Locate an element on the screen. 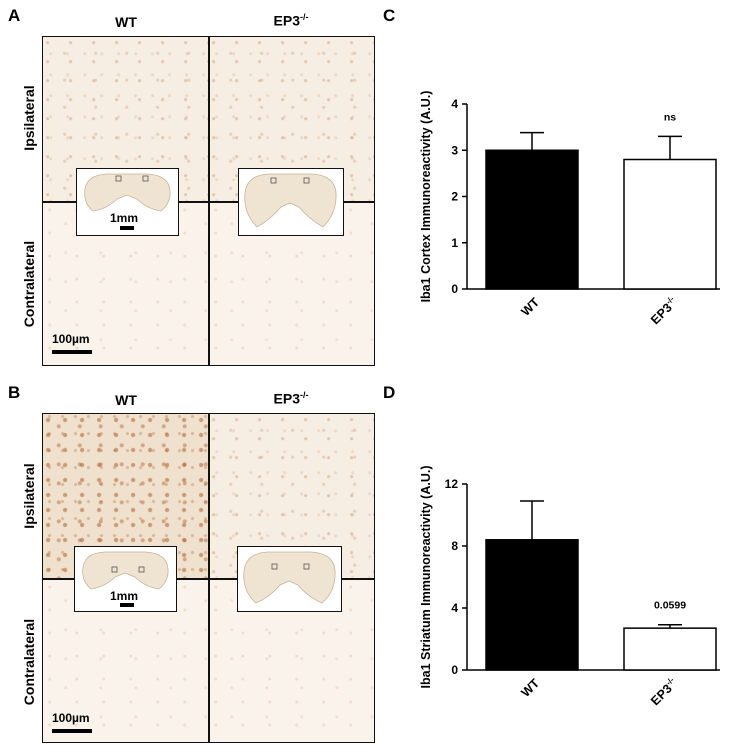  y-axis-label: Iba1 Cortex Immunoreactivity (A.U.) is located at coordinates (426, 197).